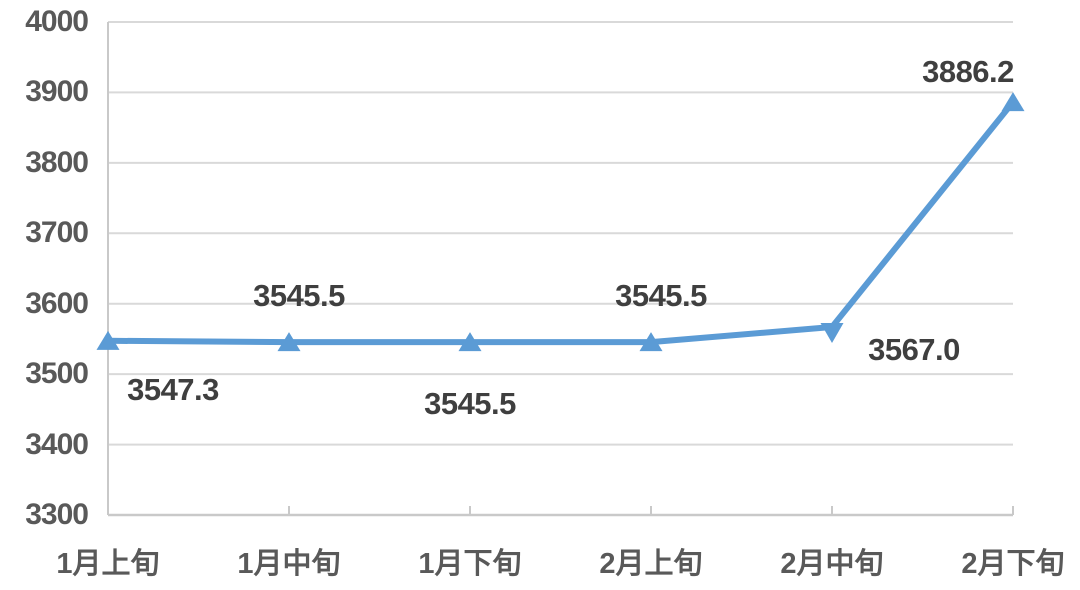 The height and width of the screenshot is (590, 1080). Describe the element at coordinates (57, 444) in the screenshot. I see `y-axis-tick-label: 3400` at that location.